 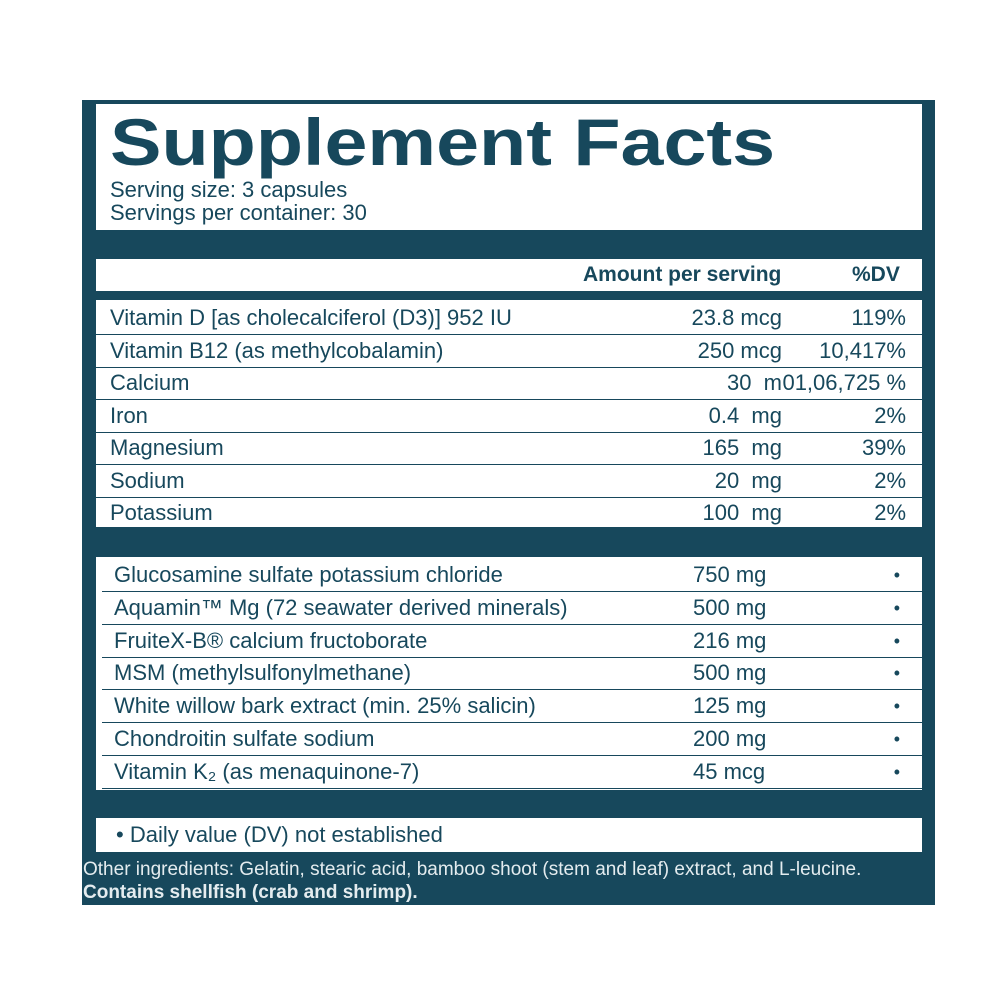 I want to click on amount-header: Amount per serving, so click(x=682, y=274).